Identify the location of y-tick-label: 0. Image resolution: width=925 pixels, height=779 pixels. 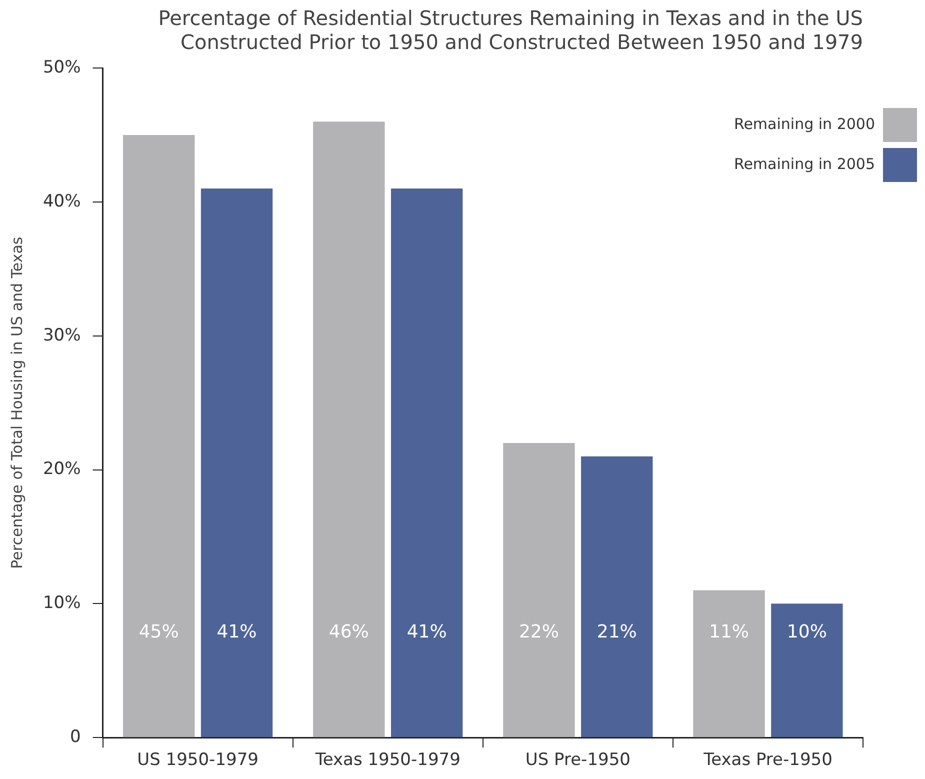
(75, 737).